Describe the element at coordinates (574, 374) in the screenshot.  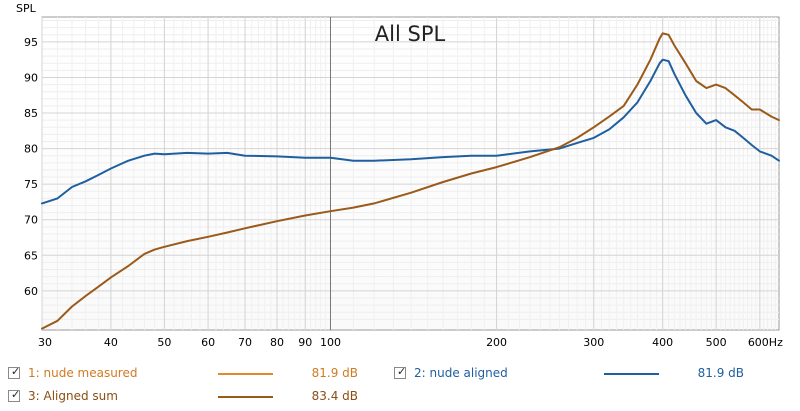
I see `legend-item-nude-aligned: ✓ 2: nude aligned 81.9 dB` at that location.